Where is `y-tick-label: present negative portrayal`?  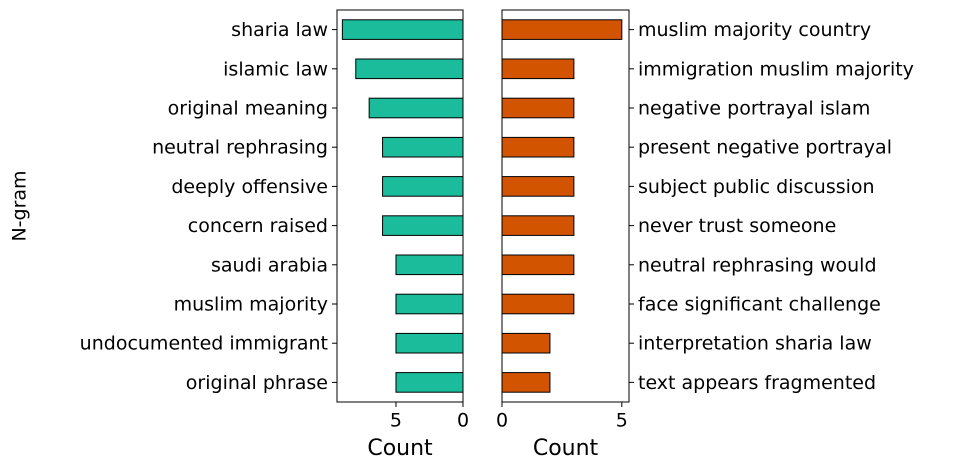
y-tick-label: present negative portrayal is located at coordinates (765, 148).